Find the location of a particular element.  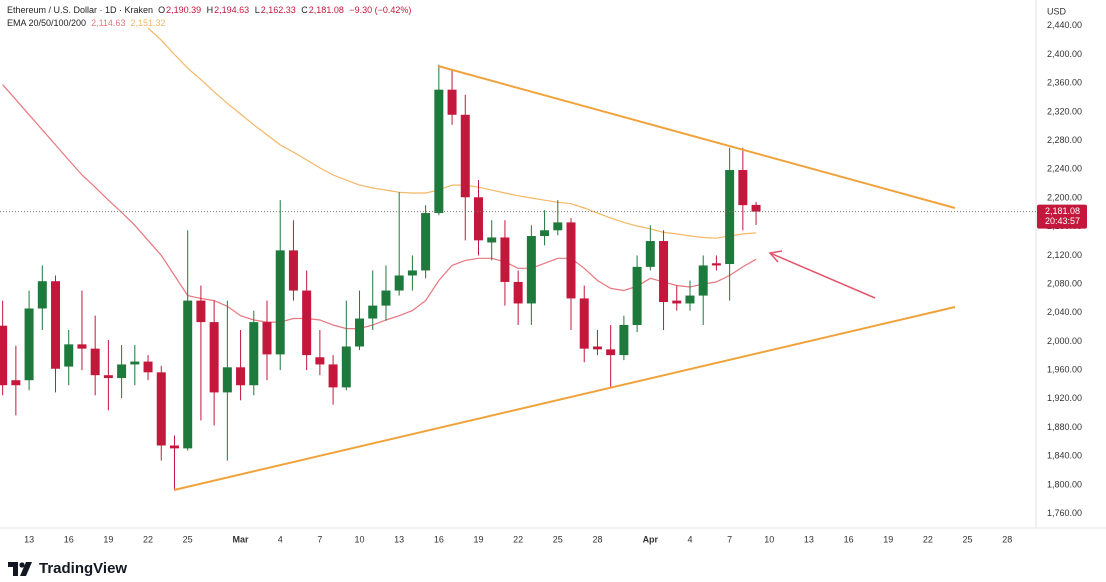

upper-trendline is located at coordinates (696, 137).